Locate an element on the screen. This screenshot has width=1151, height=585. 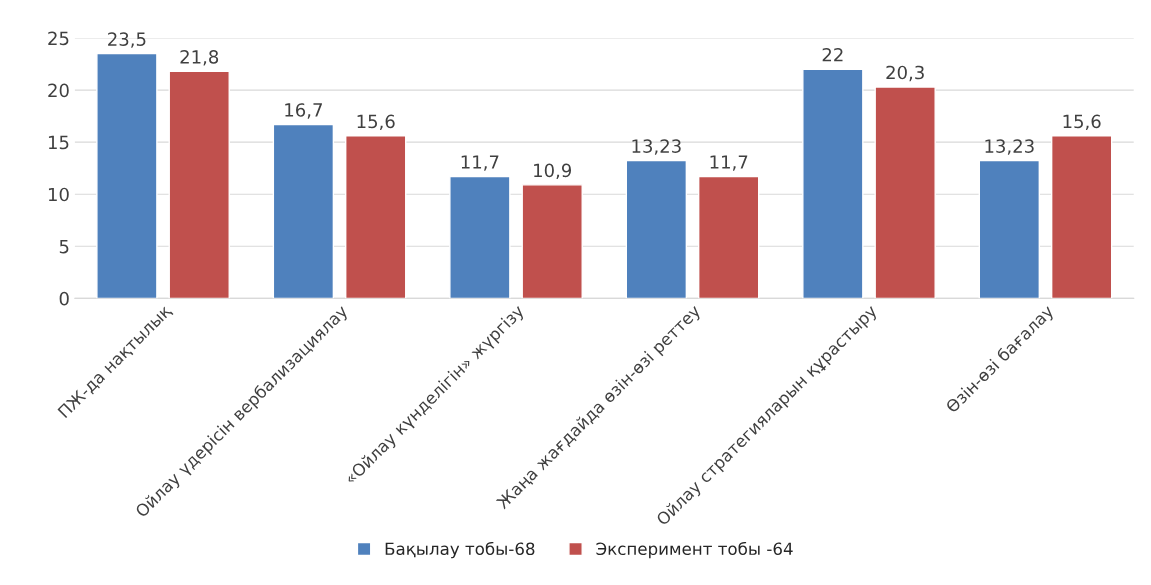
legend-label: Эксперимент тобы -64 is located at coordinates (694, 550).